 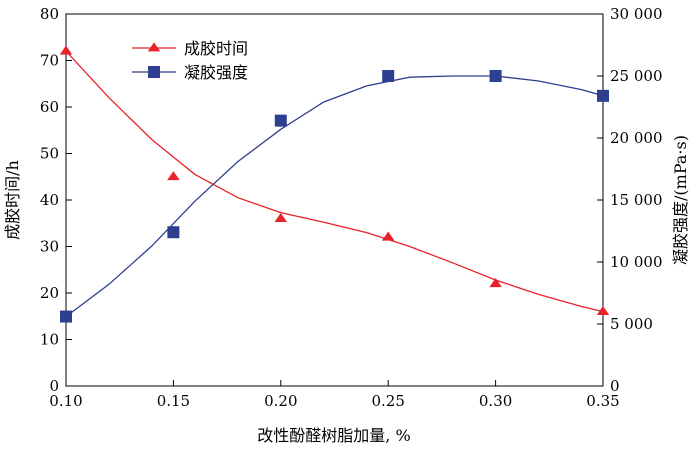 I want to click on right-y-tick-label: 20 000, so click(x=636, y=138).